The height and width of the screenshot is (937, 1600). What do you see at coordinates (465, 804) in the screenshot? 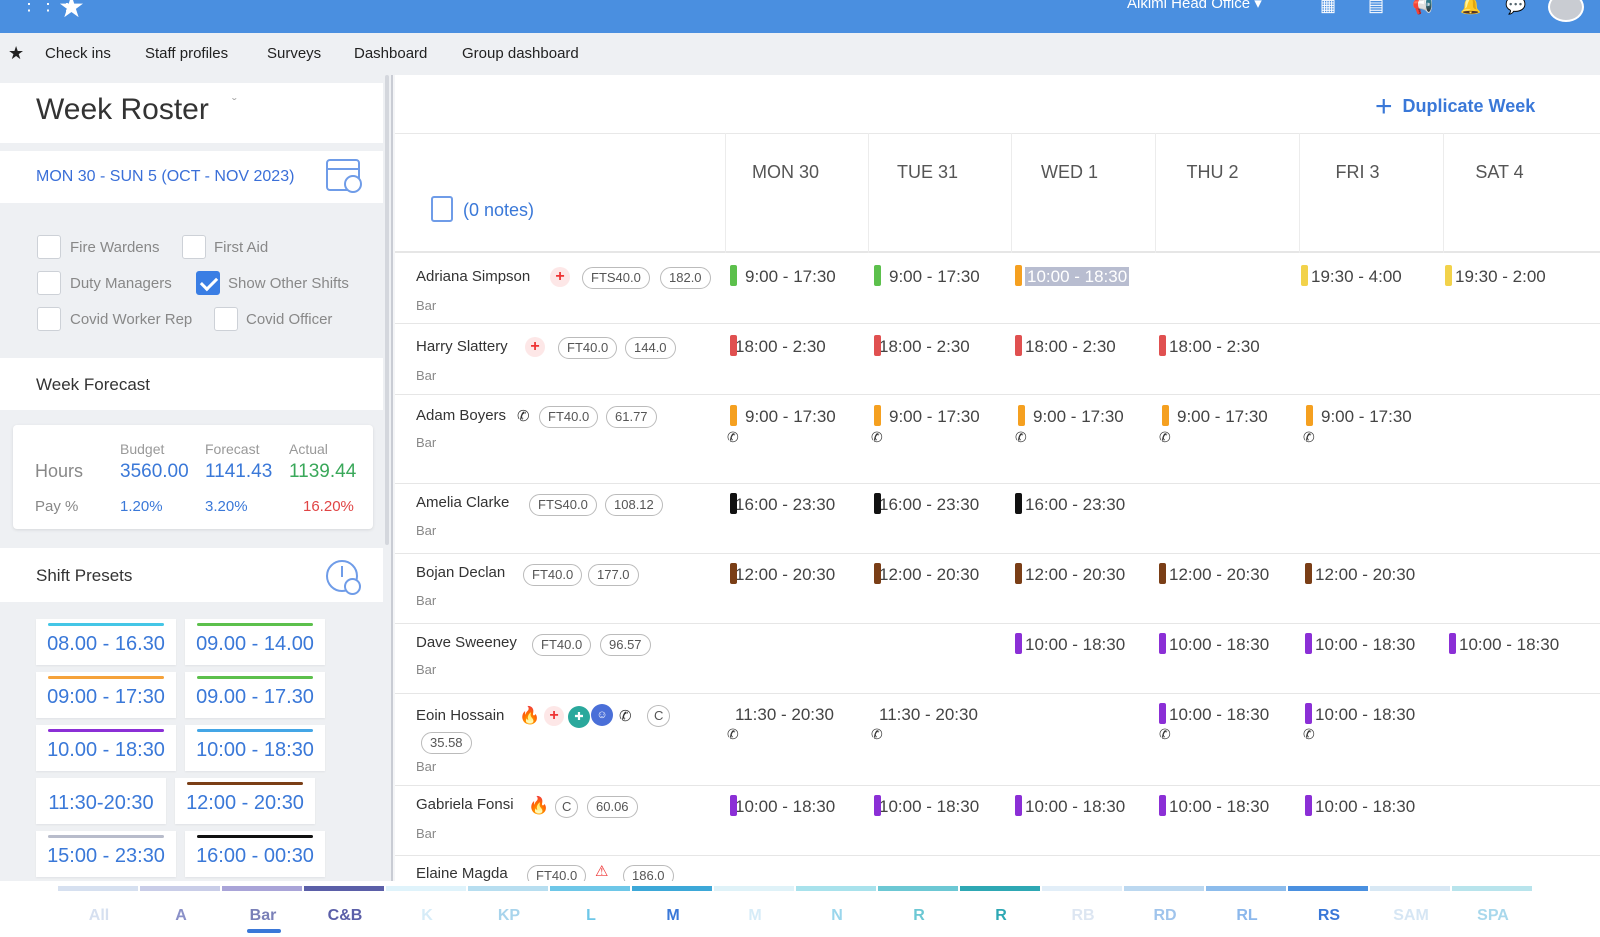
I see `employee-name: Gabriela Fonsi` at bounding box center [465, 804].